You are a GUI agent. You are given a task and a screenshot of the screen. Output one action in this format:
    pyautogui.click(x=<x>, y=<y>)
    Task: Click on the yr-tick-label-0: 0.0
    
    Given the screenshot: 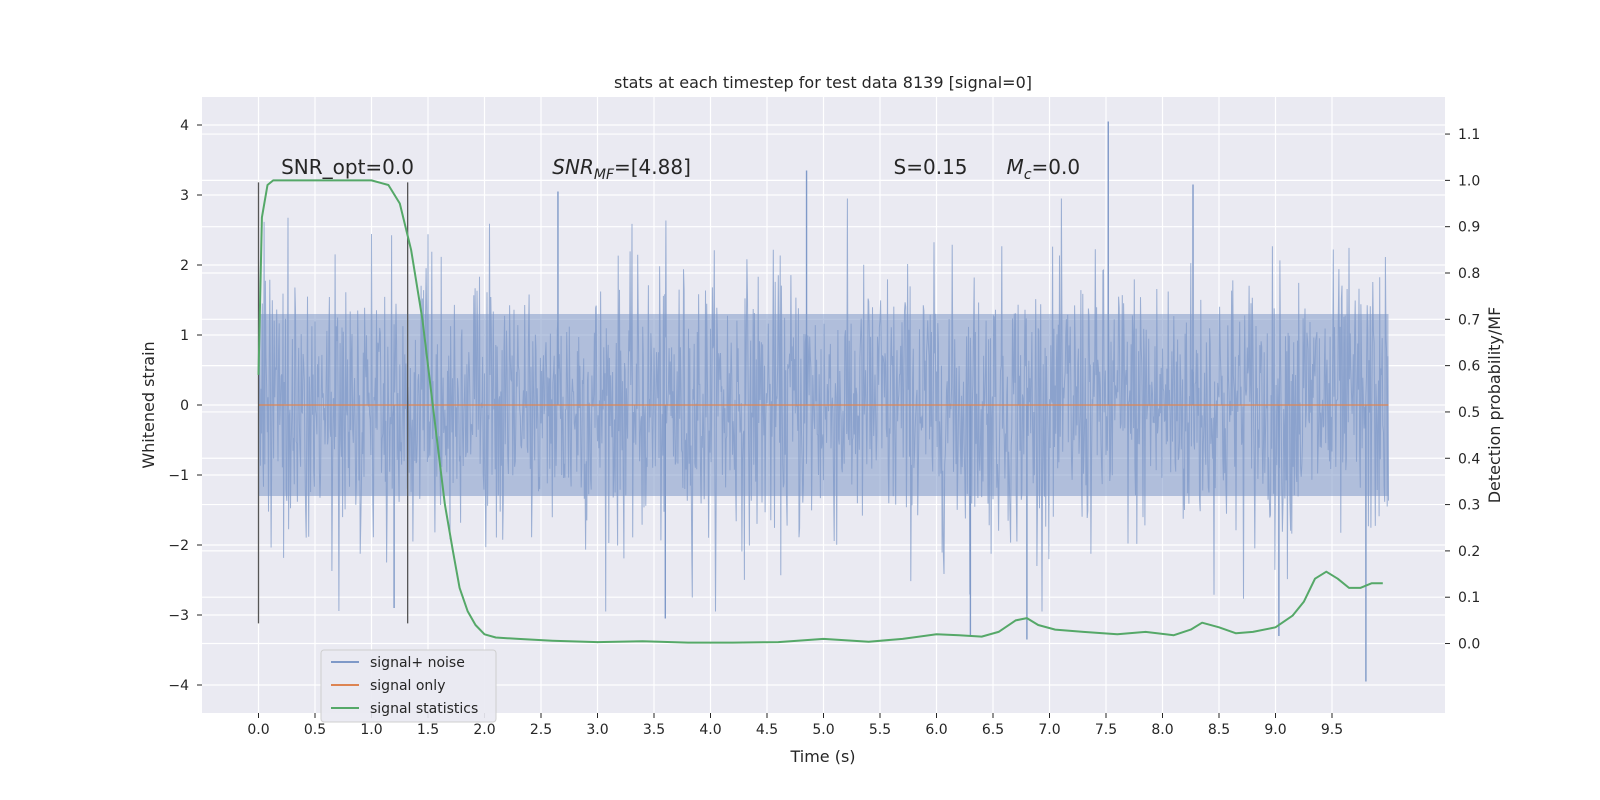 What is the action you would take?
    pyautogui.click(x=1469, y=645)
    